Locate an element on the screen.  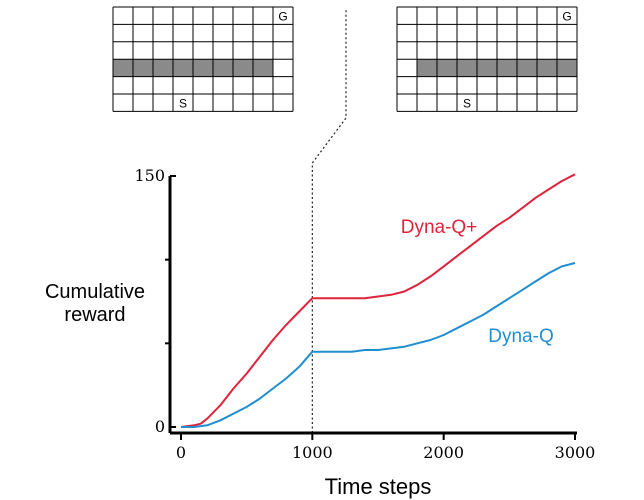
x-axis-label: Time steps is located at coordinates (378, 486).